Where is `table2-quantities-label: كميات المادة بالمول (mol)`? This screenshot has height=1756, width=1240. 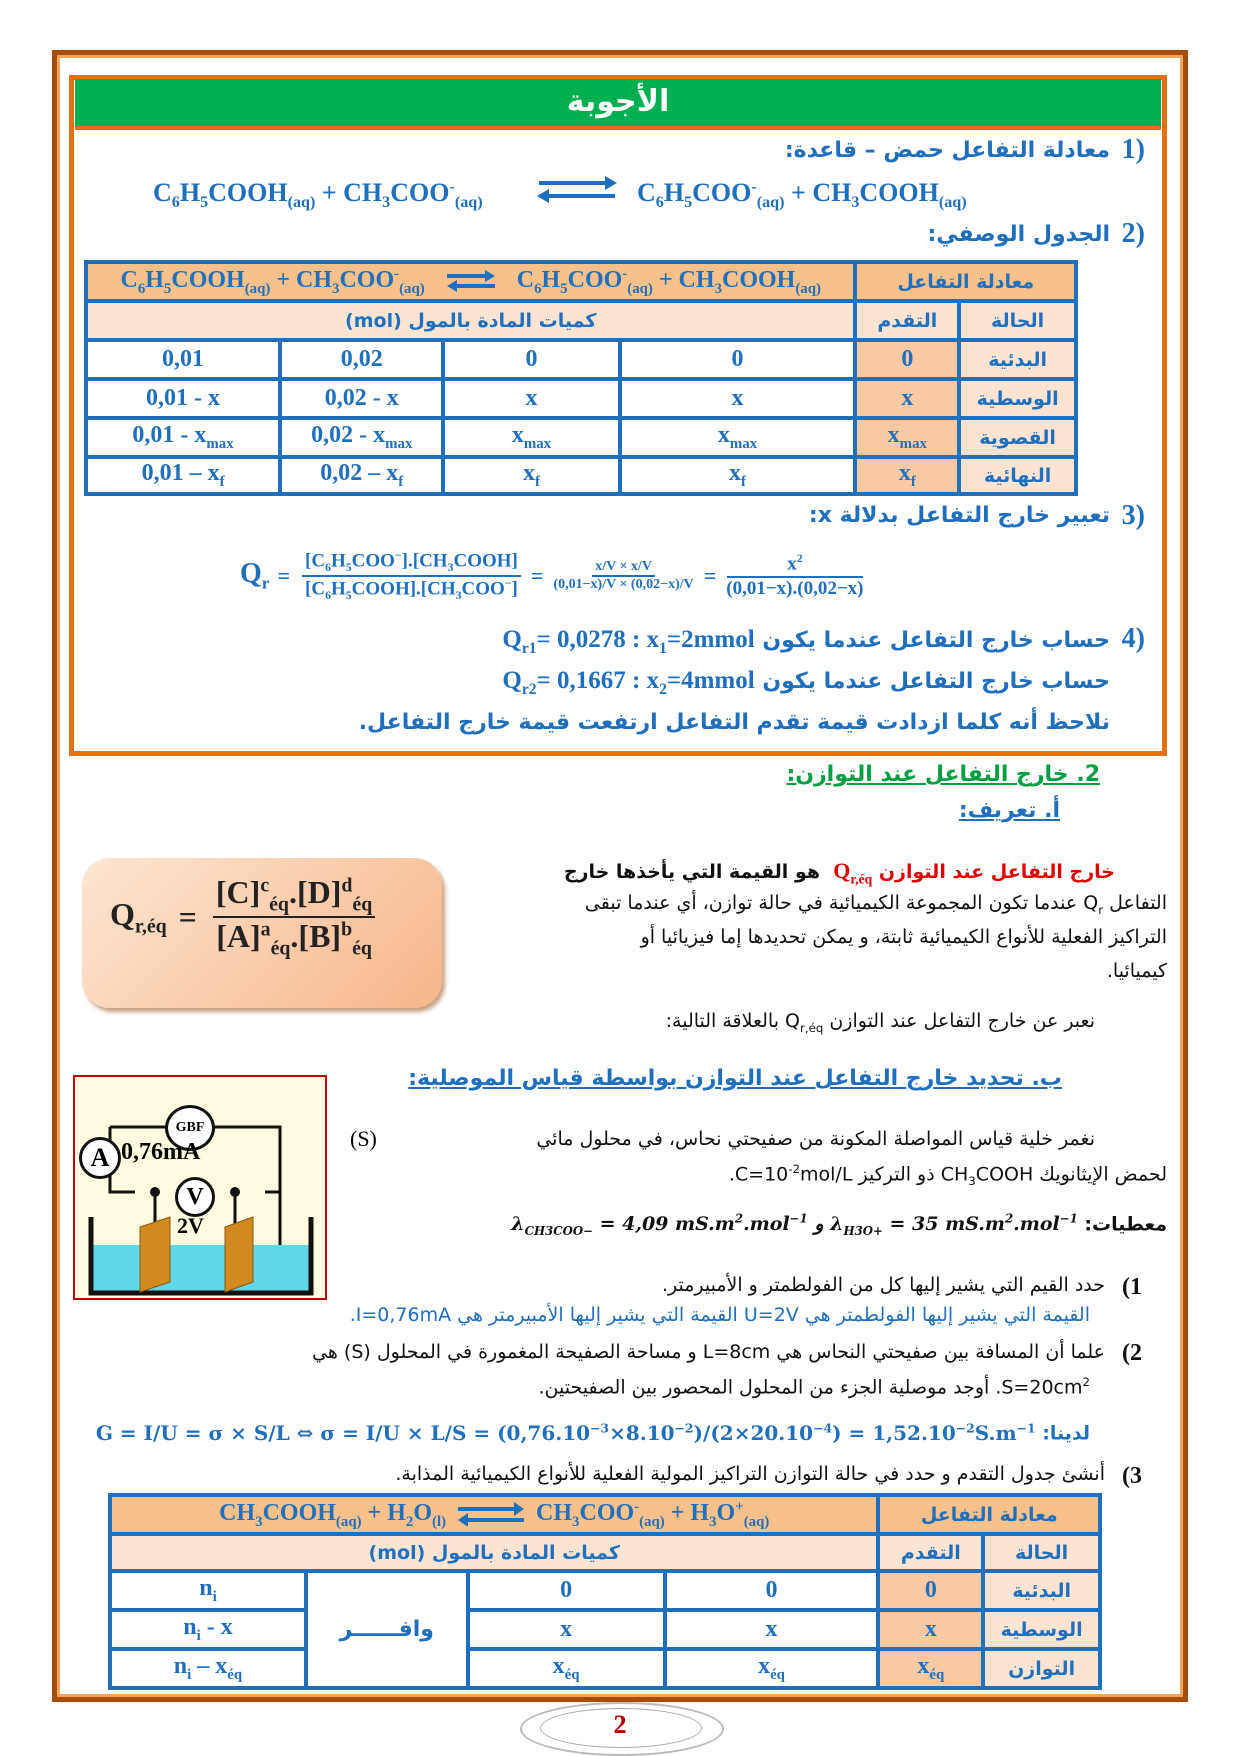
table2-quantities-label: كميات المادة بالمول (mol) is located at coordinates (494, 1552).